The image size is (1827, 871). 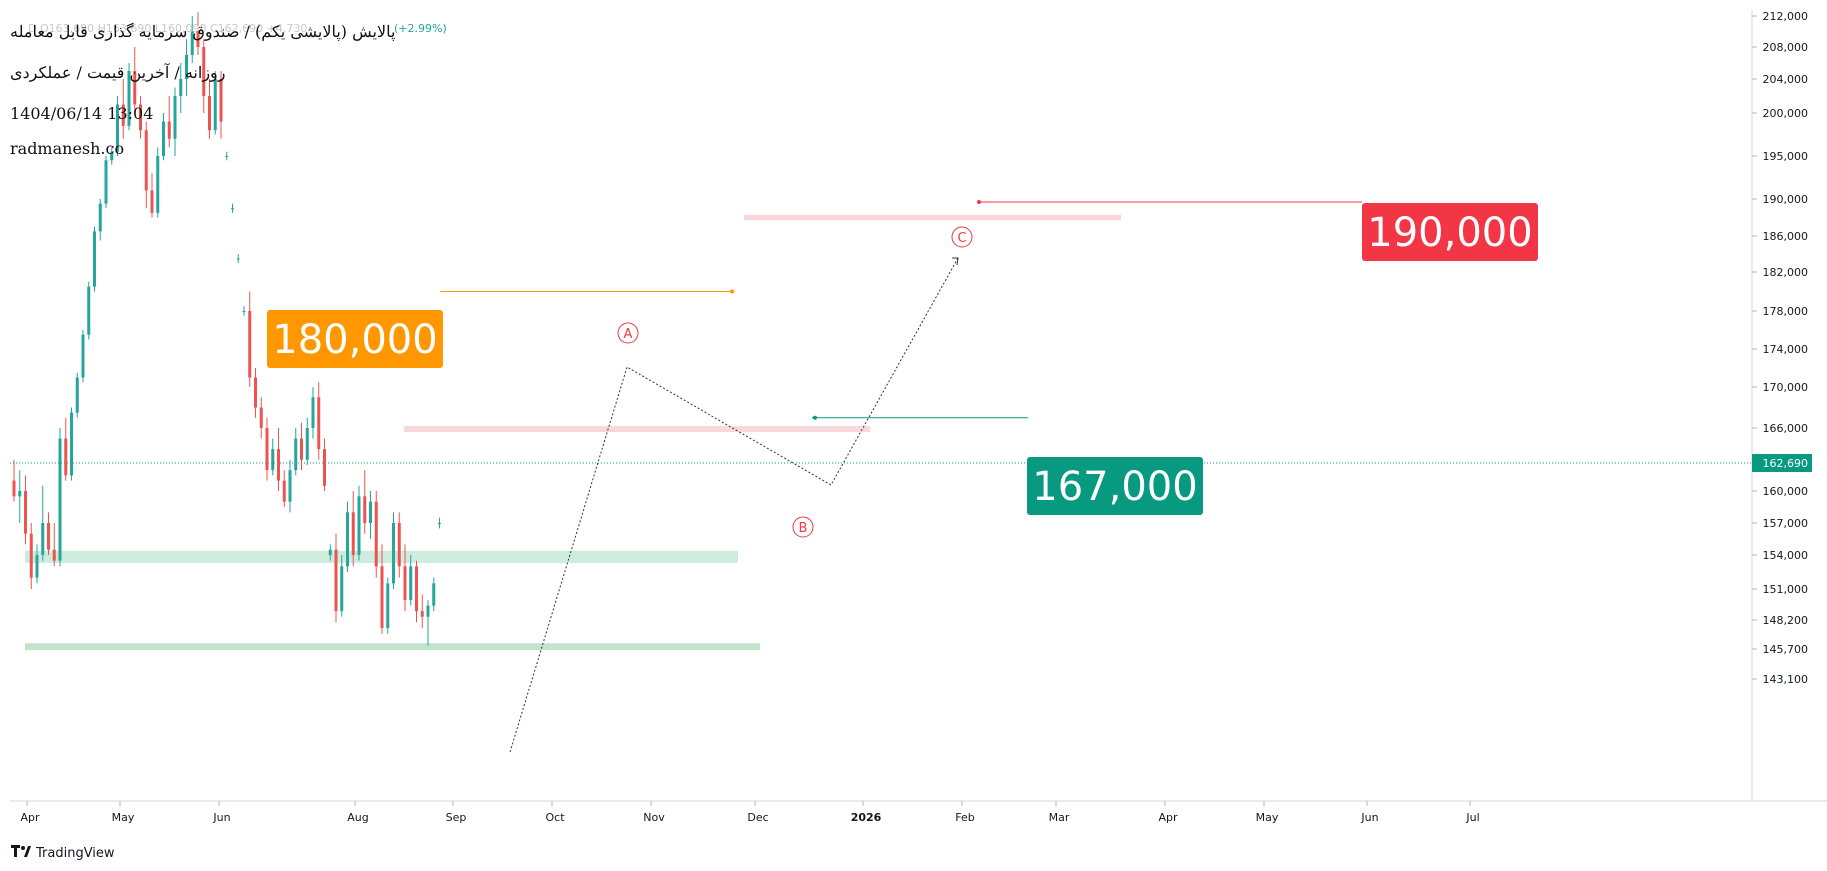 What do you see at coordinates (1782, 463) in the screenshot?
I see `last-price-badge` at bounding box center [1782, 463].